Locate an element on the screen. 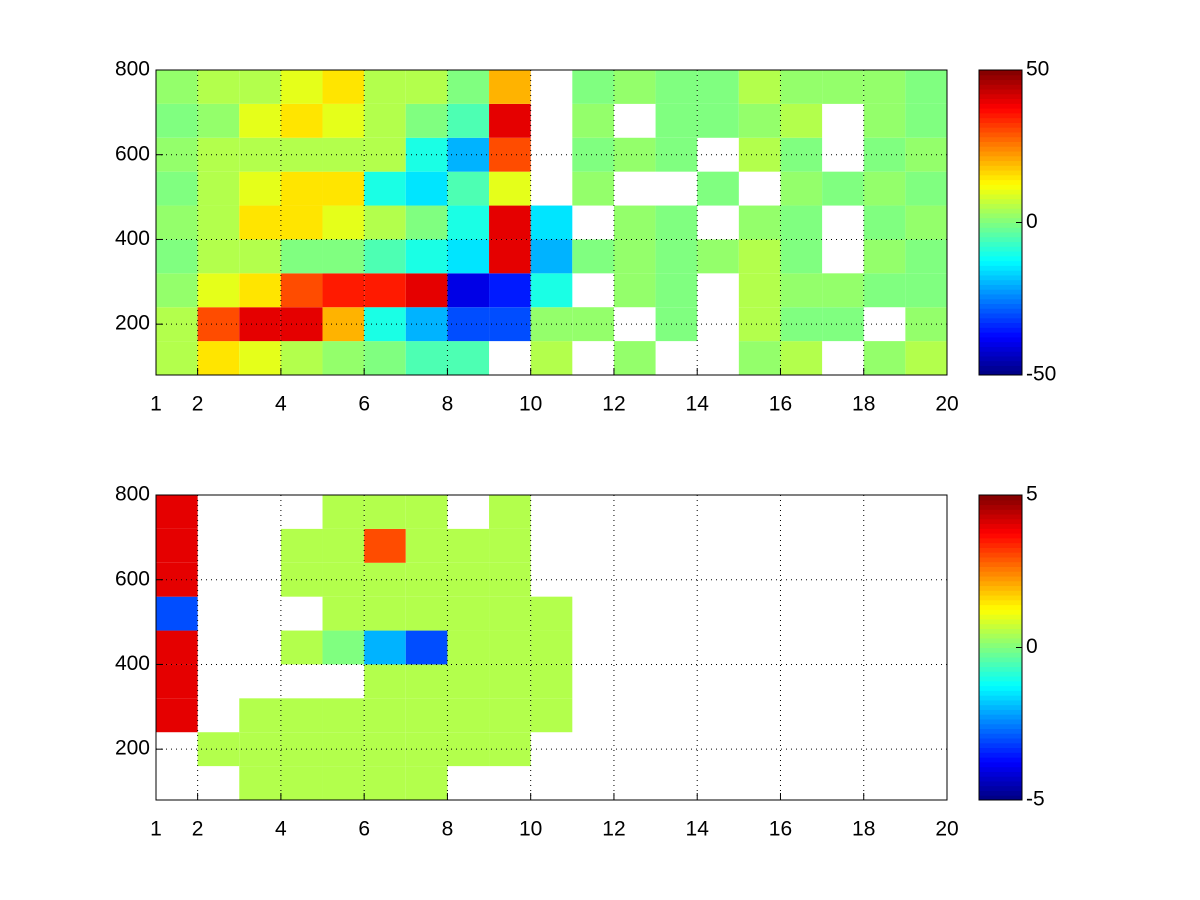 Image resolution: width=1200 pixels, height=900 pixels. y-tick-label: 600 is located at coordinates (132, 578).